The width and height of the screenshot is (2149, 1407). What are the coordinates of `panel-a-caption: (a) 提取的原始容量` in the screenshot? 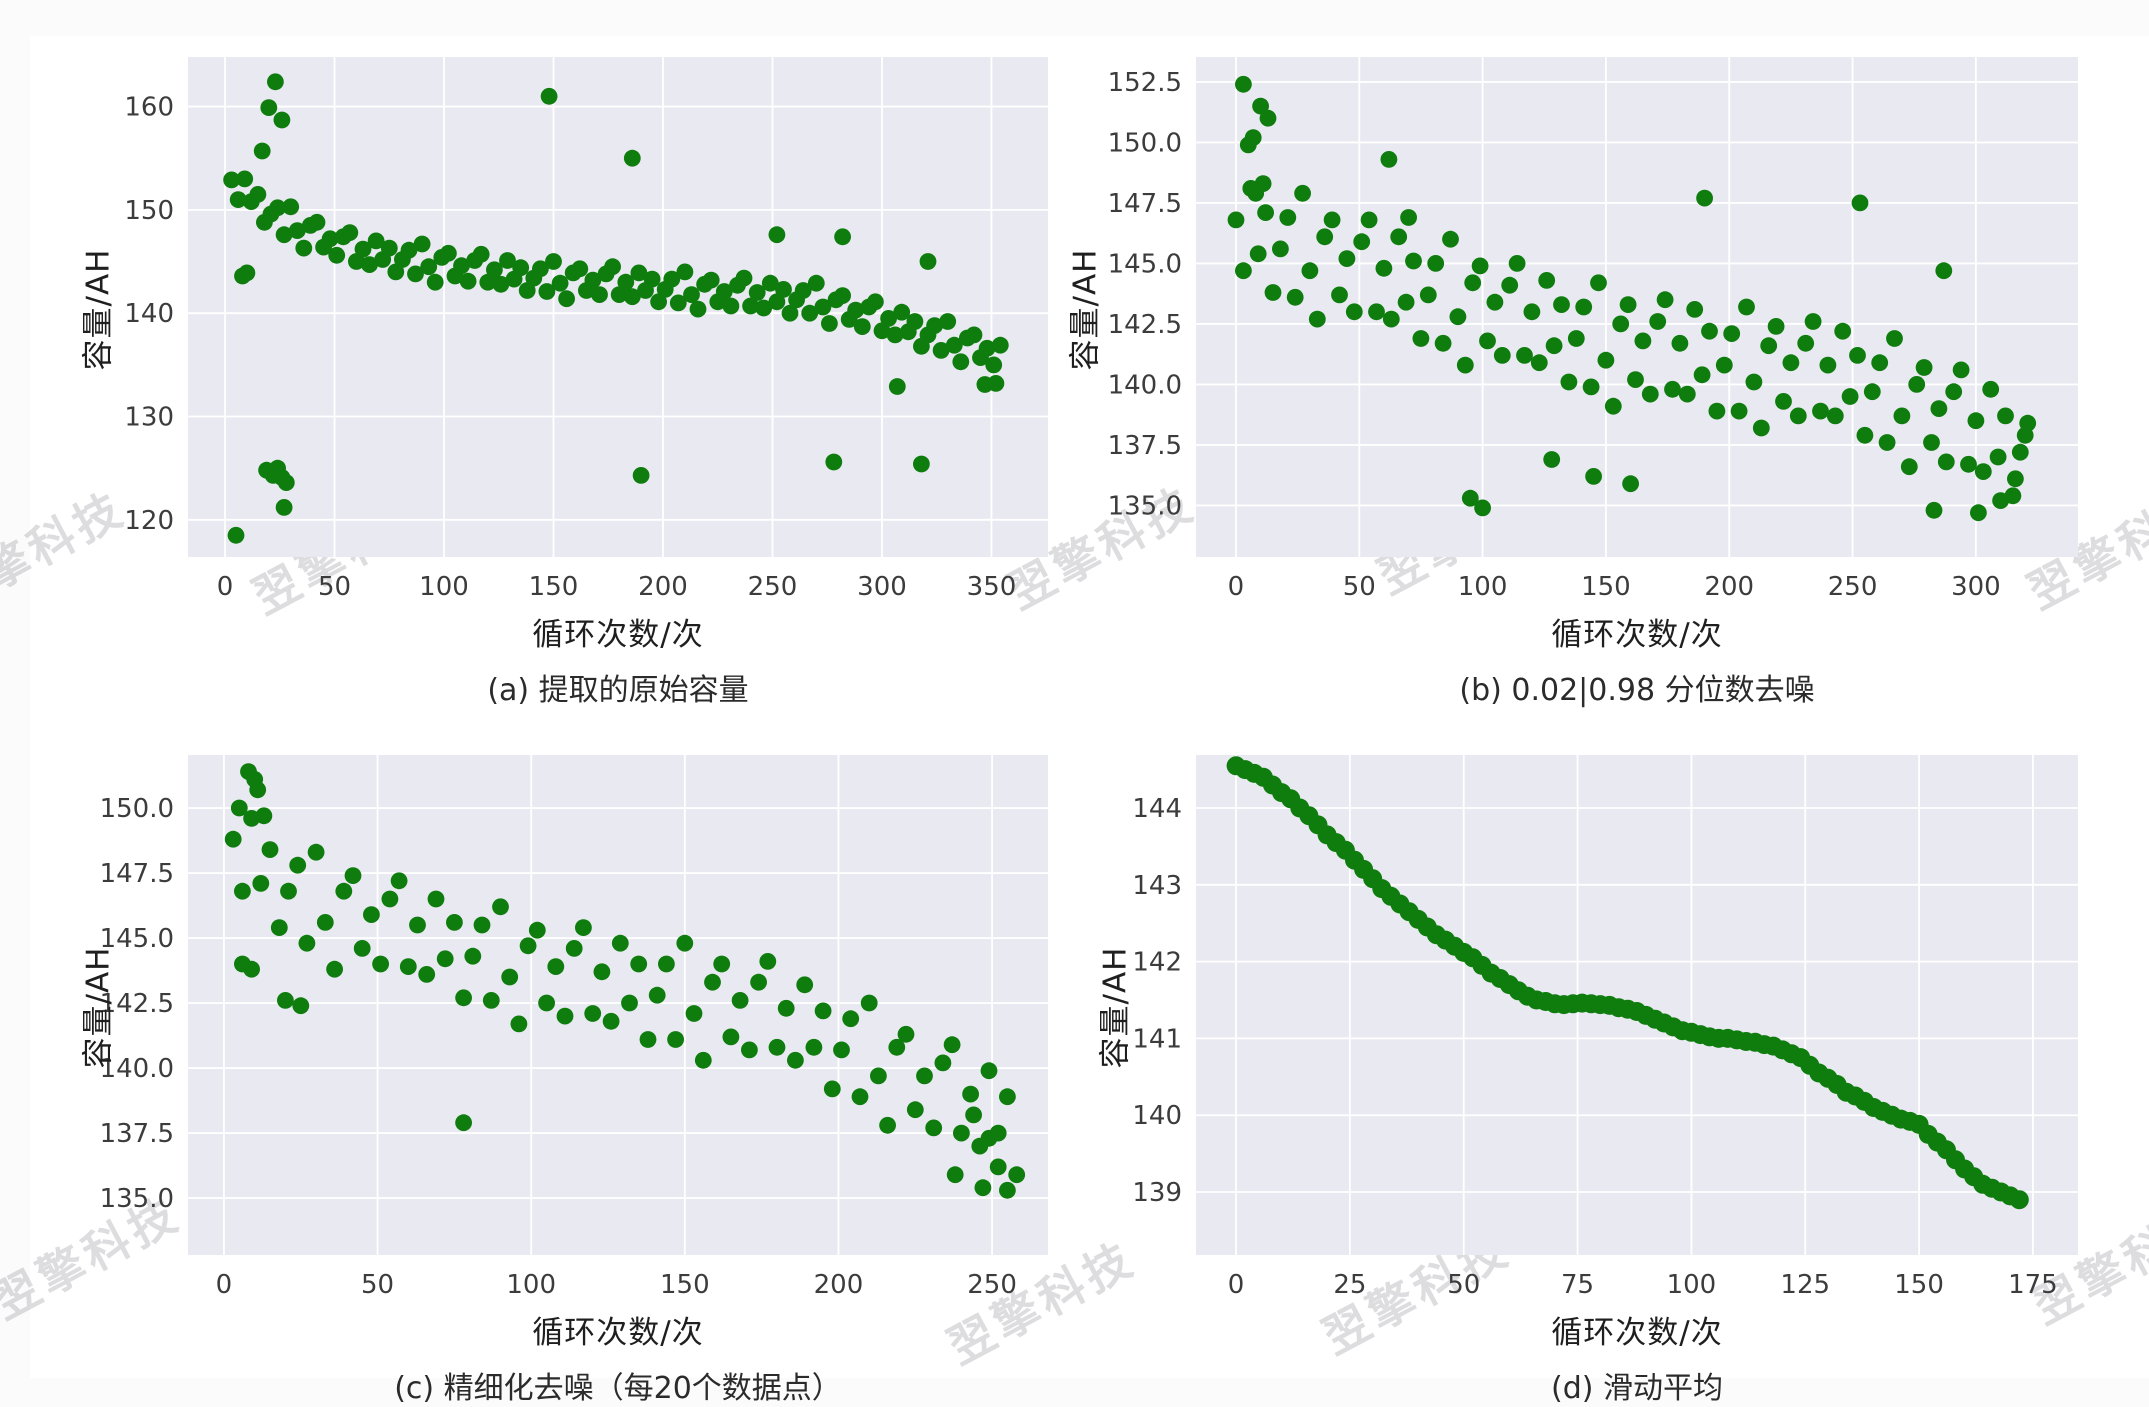 It's located at (618, 690).